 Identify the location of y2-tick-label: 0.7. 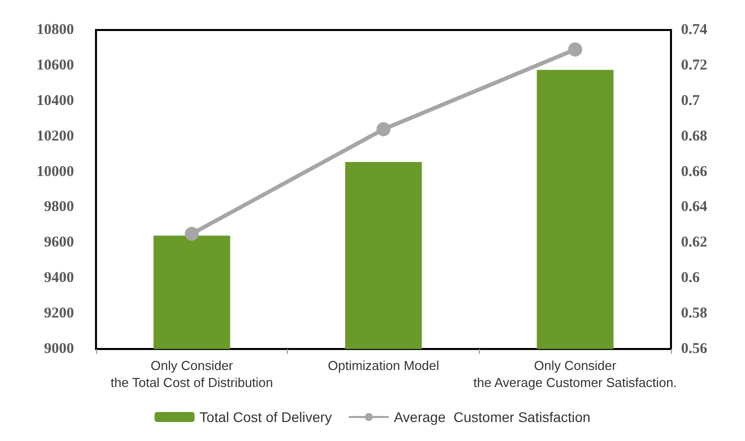
(690, 100).